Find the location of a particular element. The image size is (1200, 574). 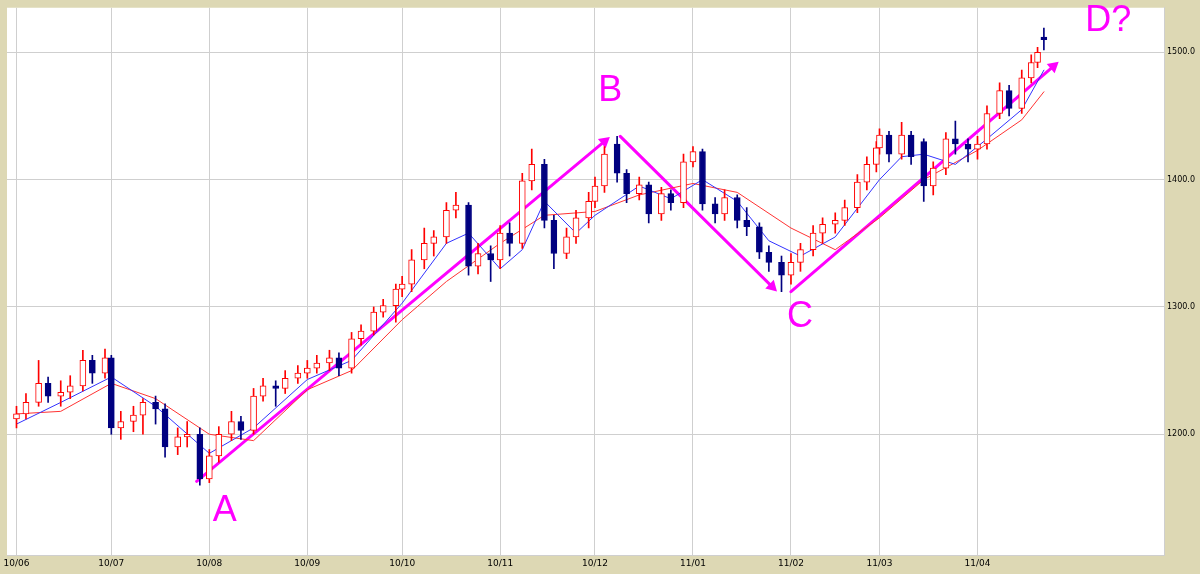

annotation: C is located at coordinates (800, 314).